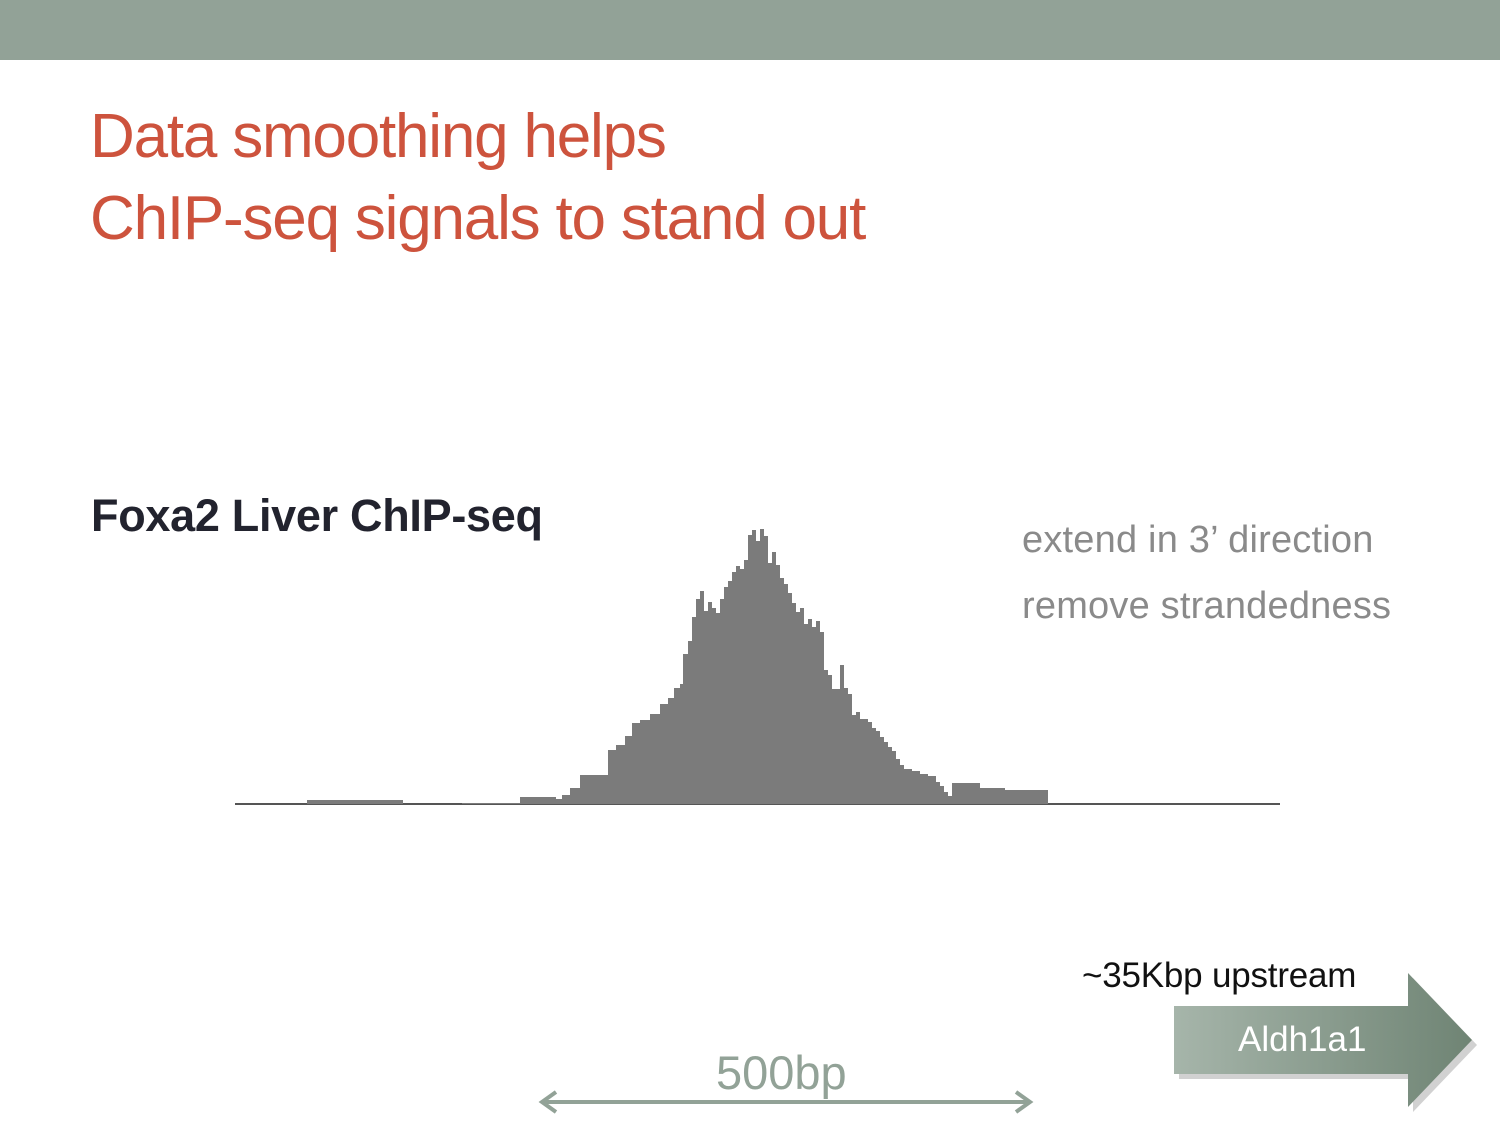 Image resolution: width=1500 pixels, height=1125 pixels. I want to click on scale-bar-label: 500bp, so click(781, 1072).